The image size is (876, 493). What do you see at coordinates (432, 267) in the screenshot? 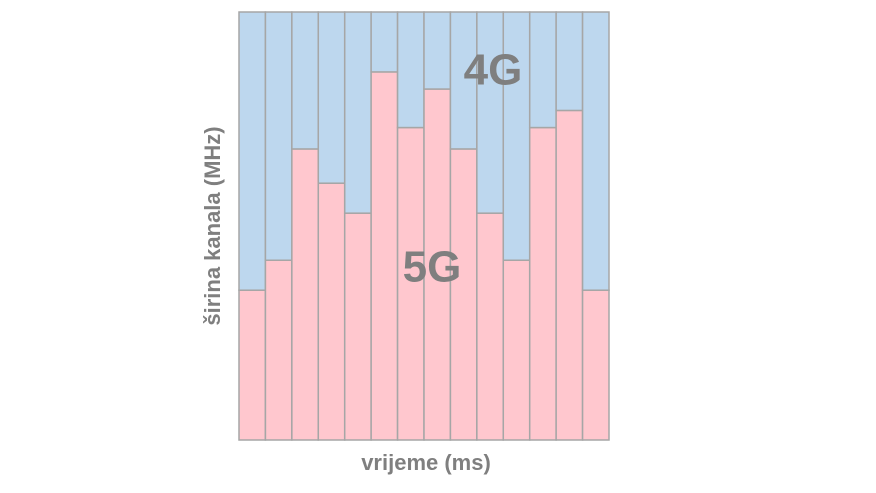
I see `series-label: 5G` at bounding box center [432, 267].